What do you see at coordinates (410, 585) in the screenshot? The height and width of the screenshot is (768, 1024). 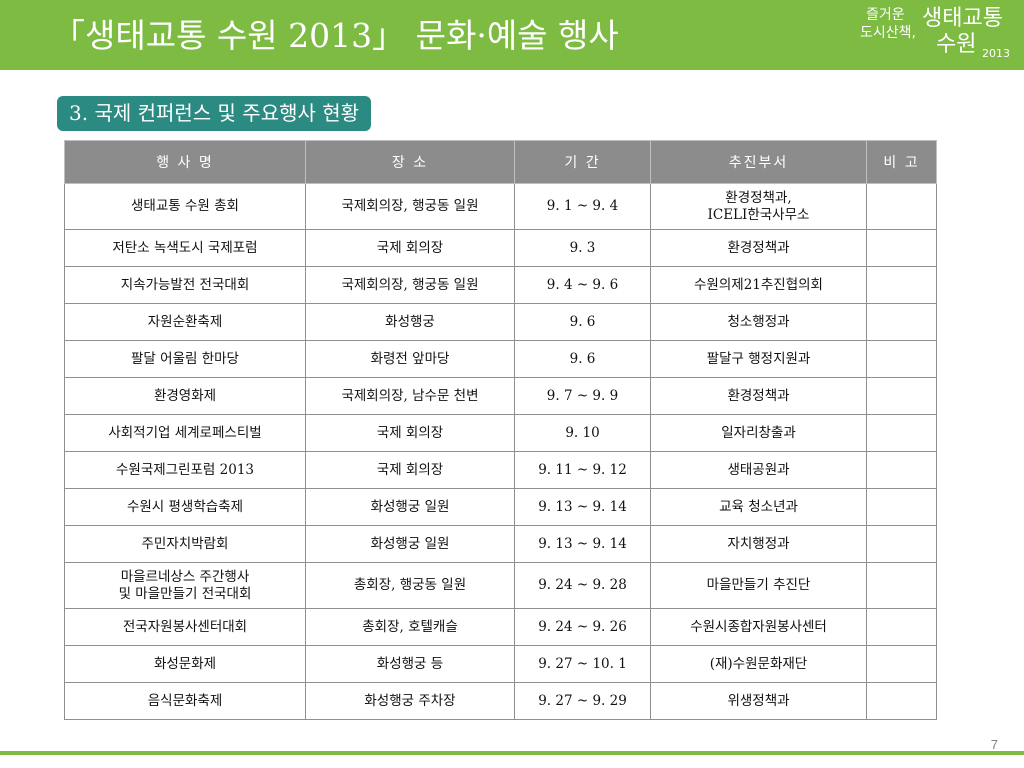 I see `table-cell: 총회장, 행궁동 일원` at bounding box center [410, 585].